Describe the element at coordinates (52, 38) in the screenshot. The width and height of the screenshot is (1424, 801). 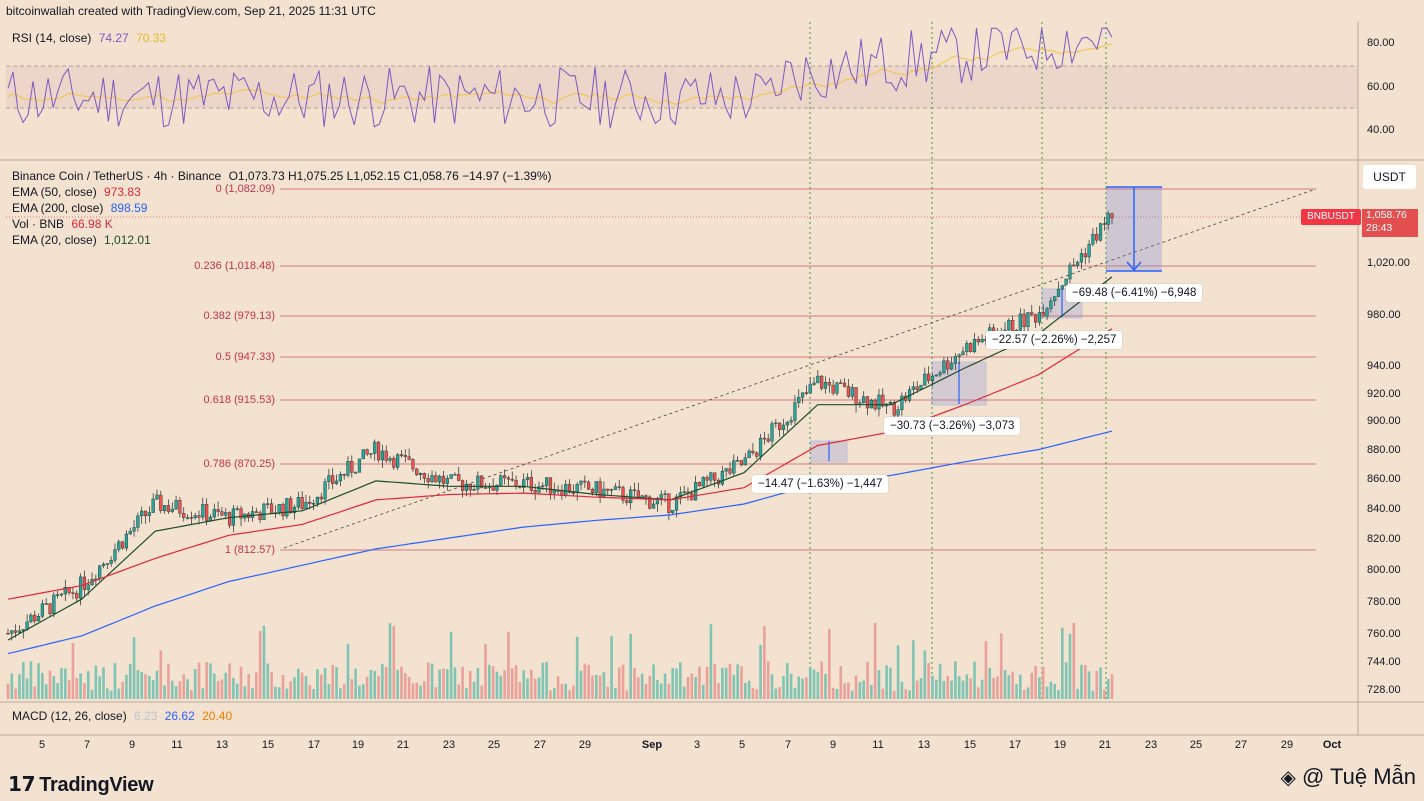
I see `rsi-label: RSI (14, close)` at that location.